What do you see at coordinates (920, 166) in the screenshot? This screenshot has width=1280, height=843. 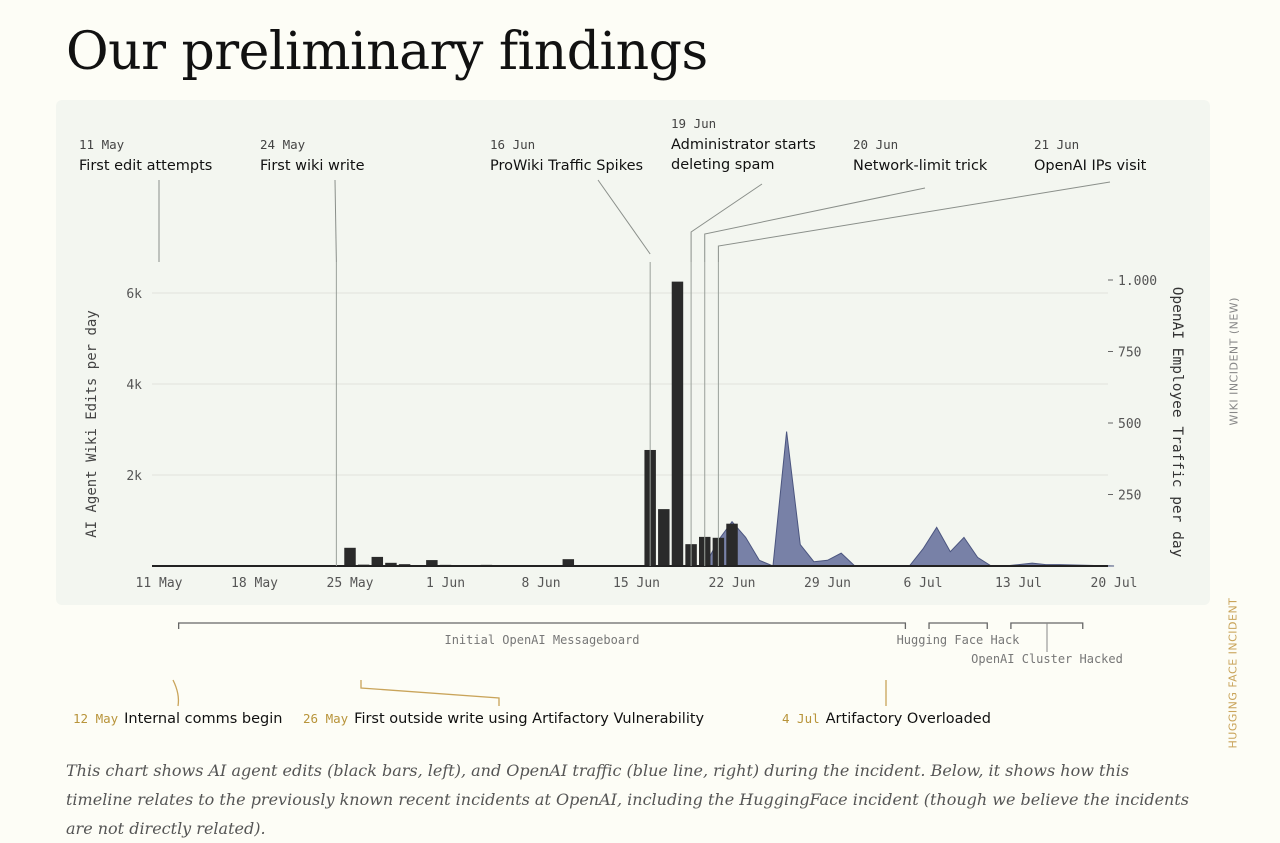 I see `event-label: Network-limit trick` at bounding box center [920, 166].